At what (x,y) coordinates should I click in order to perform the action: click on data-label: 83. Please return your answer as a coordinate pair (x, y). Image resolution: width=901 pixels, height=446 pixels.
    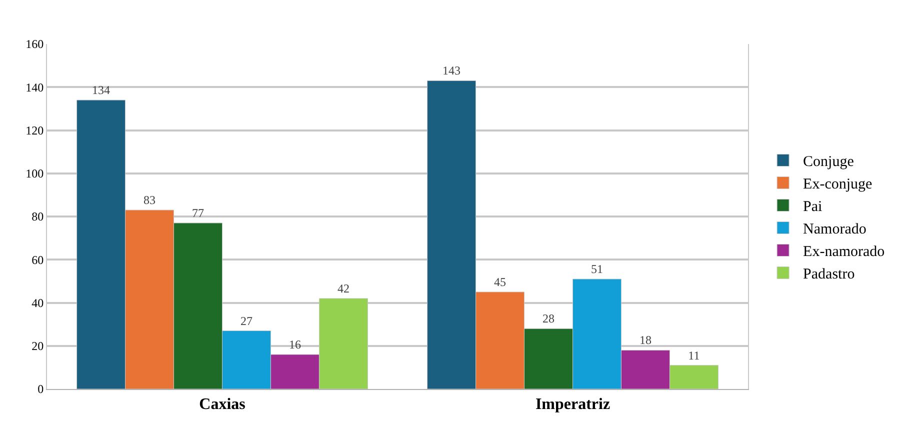
    Looking at the image, I should click on (150, 200).